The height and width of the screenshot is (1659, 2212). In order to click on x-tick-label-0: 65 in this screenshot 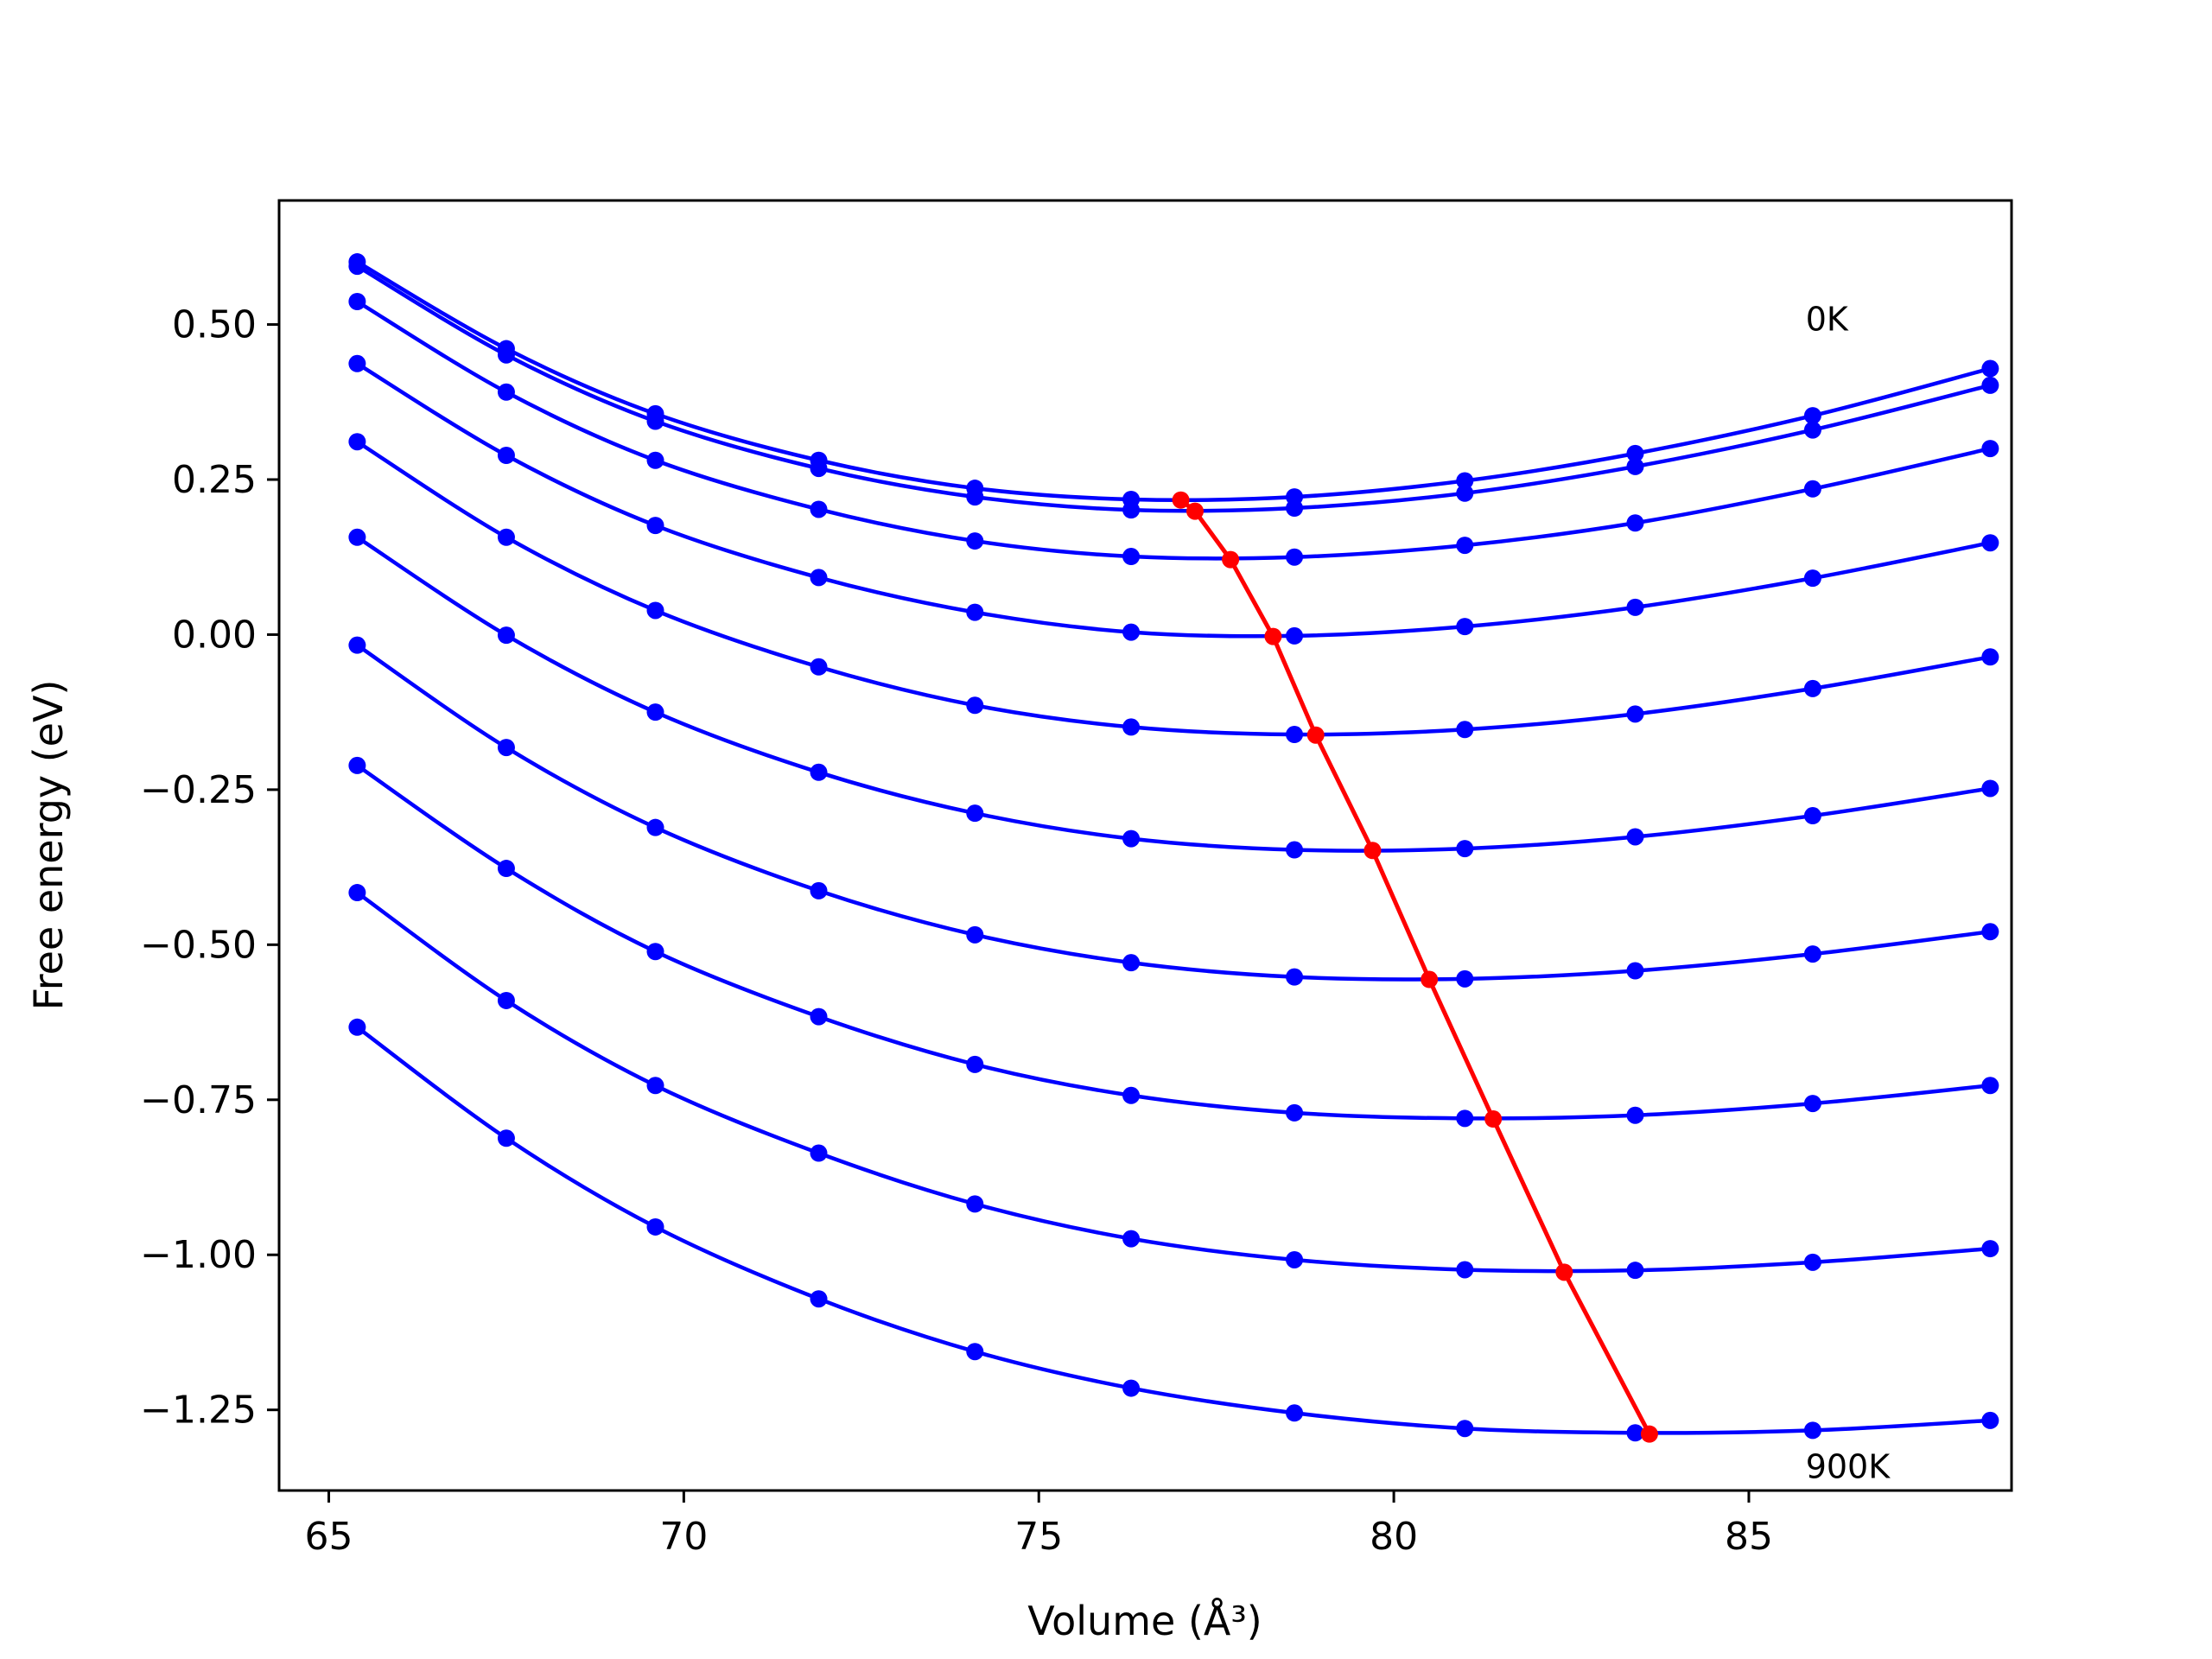, I will do `click(329, 1537)`.